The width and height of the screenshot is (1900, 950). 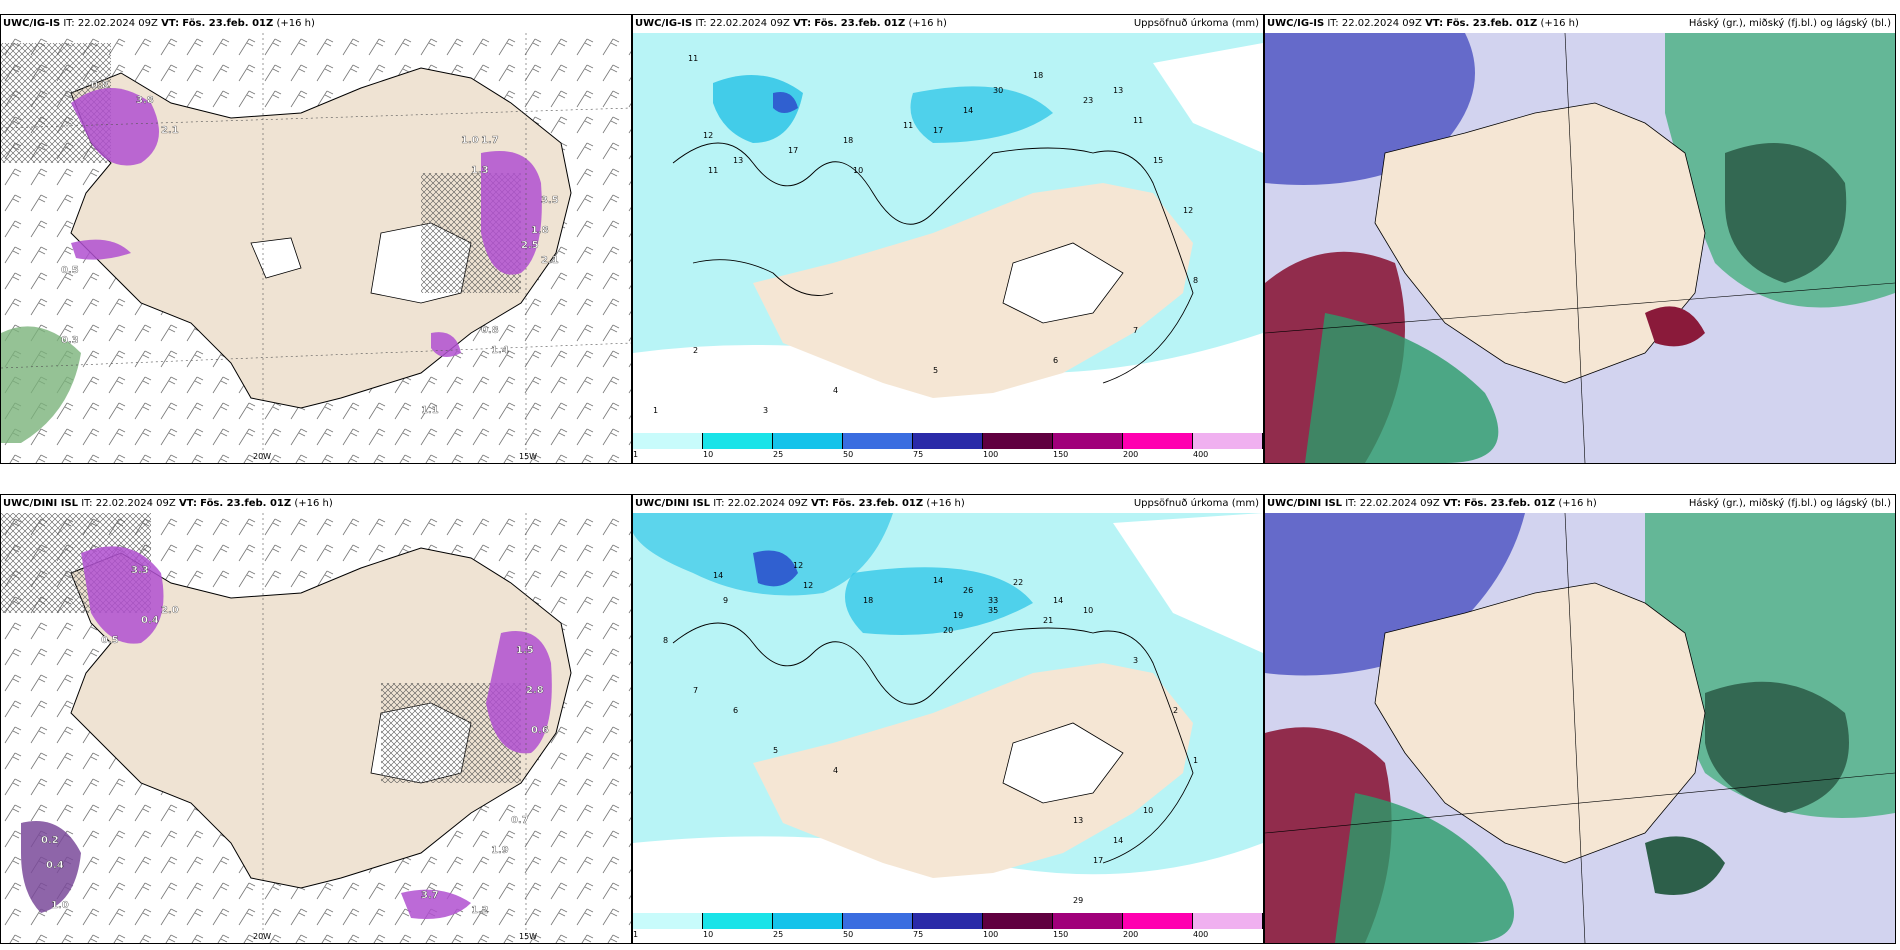 What do you see at coordinates (550, 260) in the screenshot?
I see `map-value-label: 2.1` at bounding box center [550, 260].